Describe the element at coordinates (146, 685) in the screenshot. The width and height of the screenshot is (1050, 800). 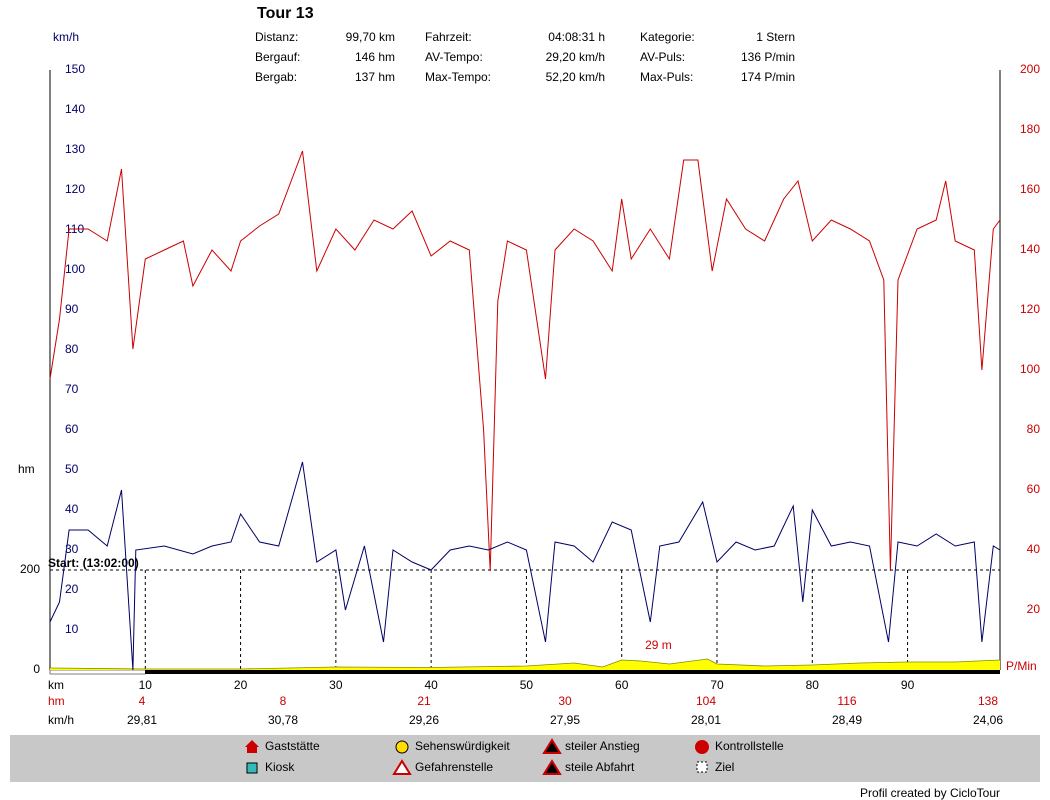
I see `x-tick-label: 10` at that location.